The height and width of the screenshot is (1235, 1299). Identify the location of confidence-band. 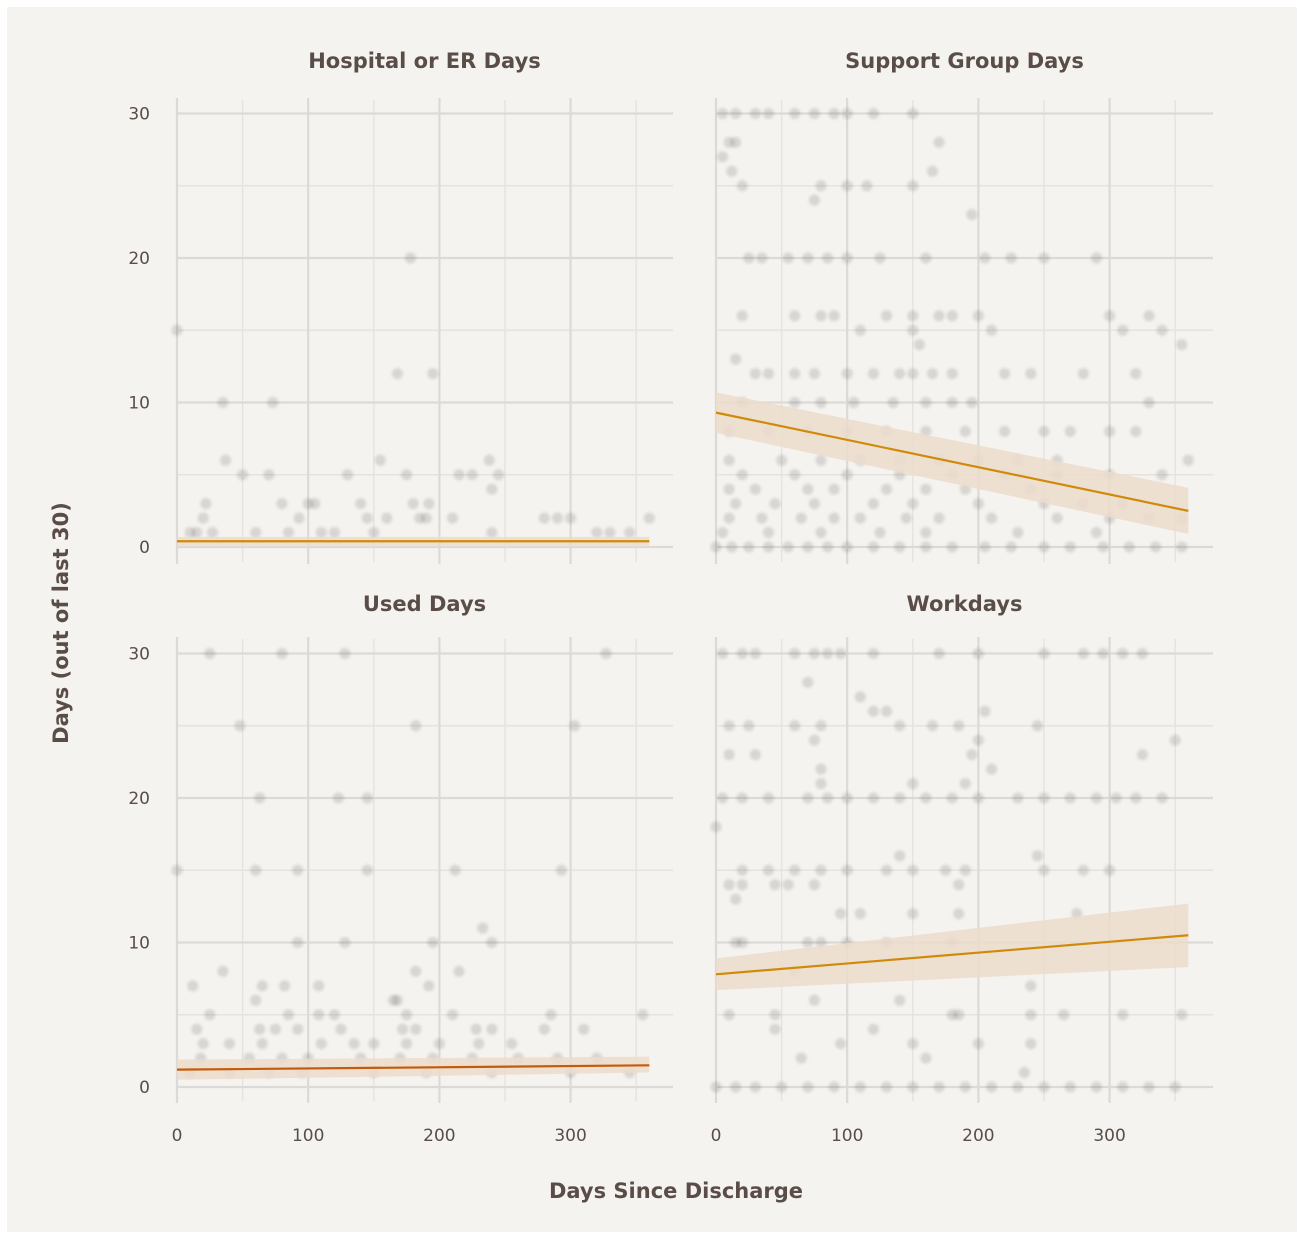
(952, 947).